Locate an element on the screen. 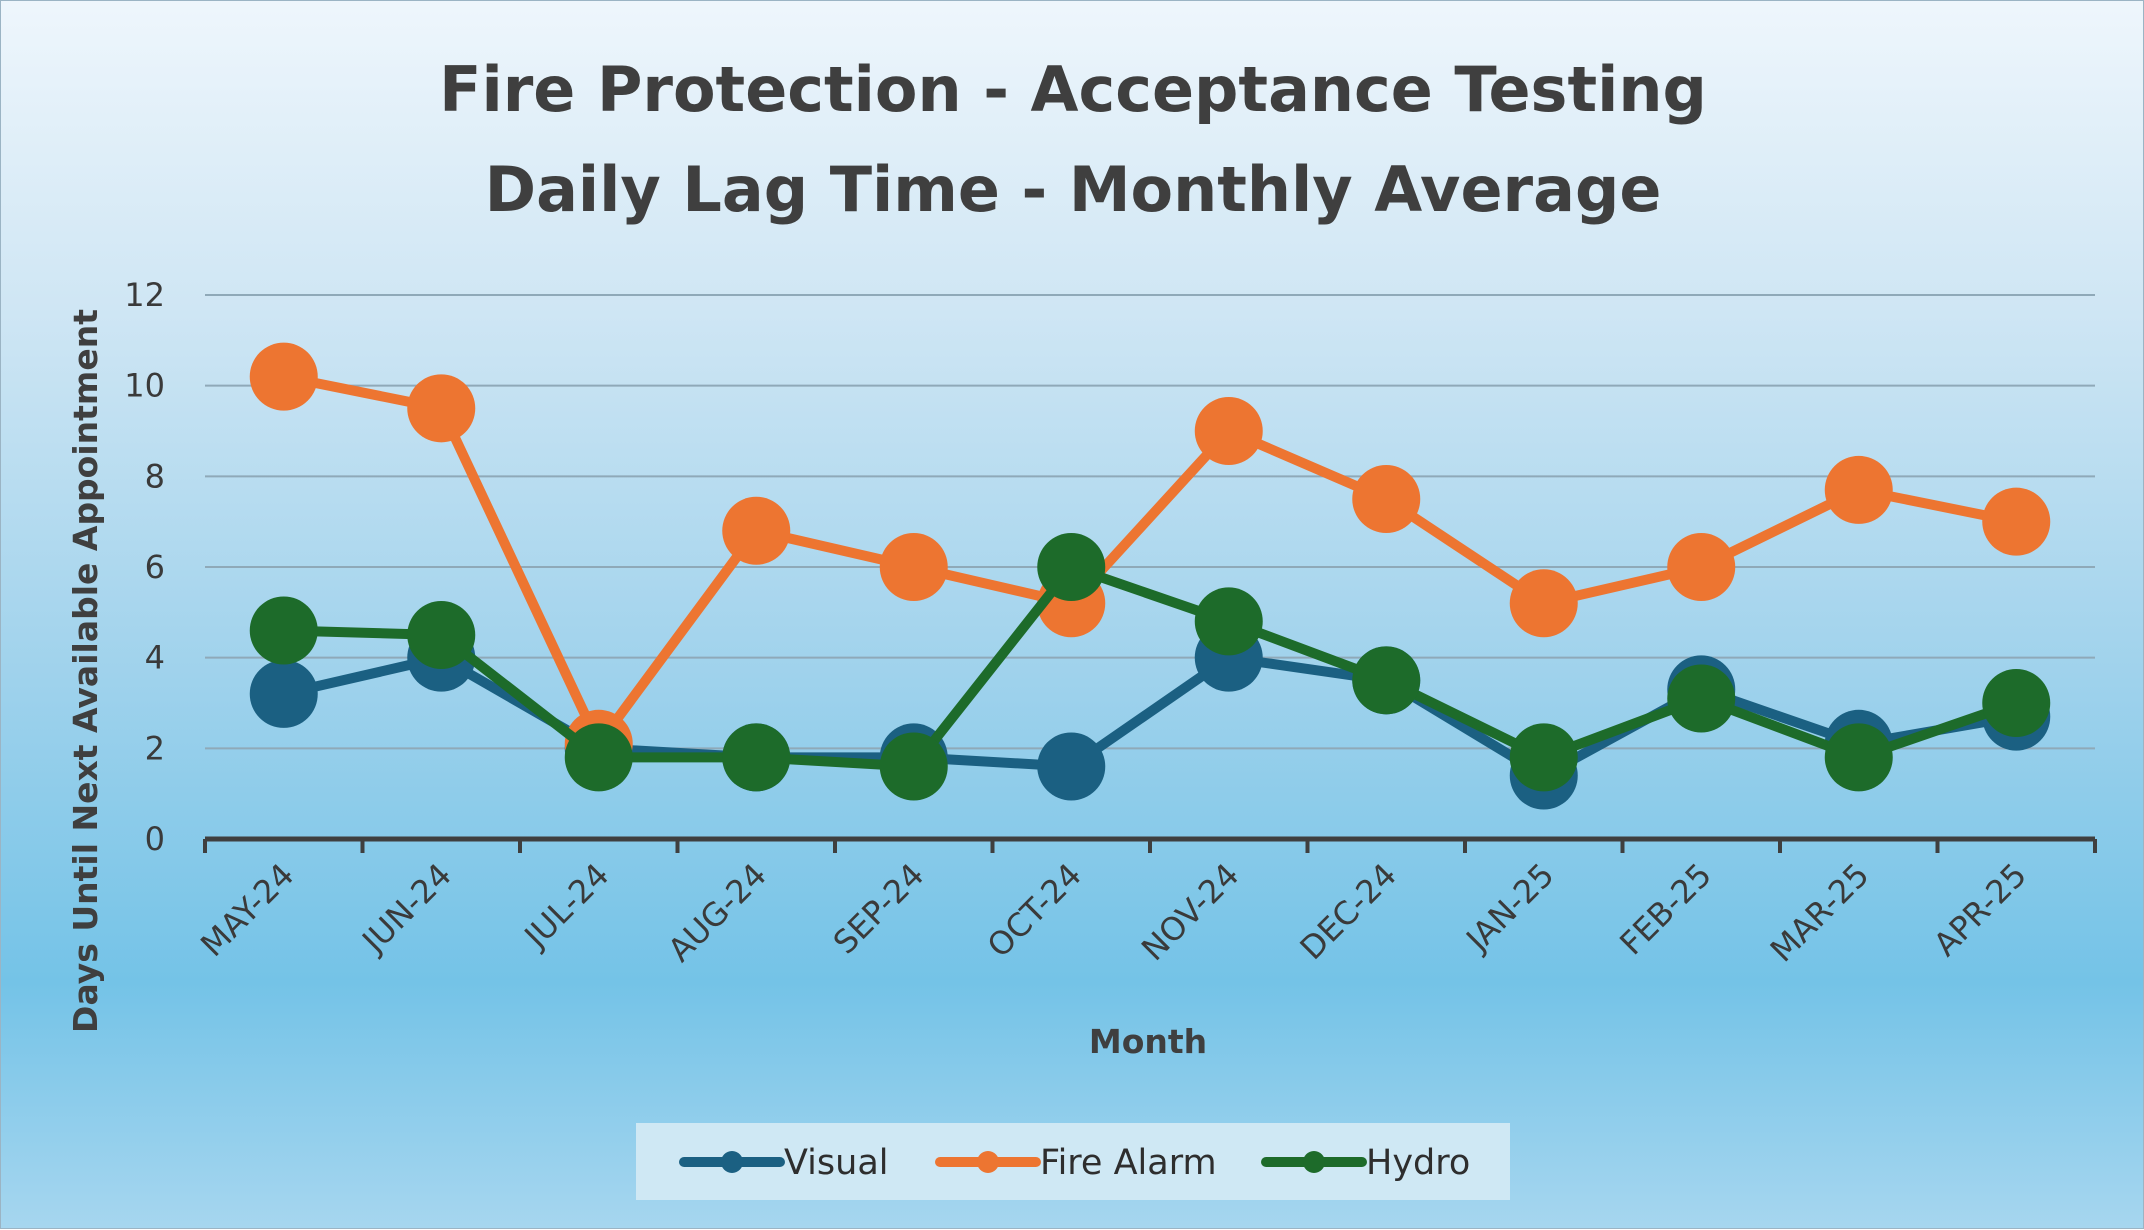 The image size is (2144, 1230). y-tick-label-1: 2 is located at coordinates (155, 748).